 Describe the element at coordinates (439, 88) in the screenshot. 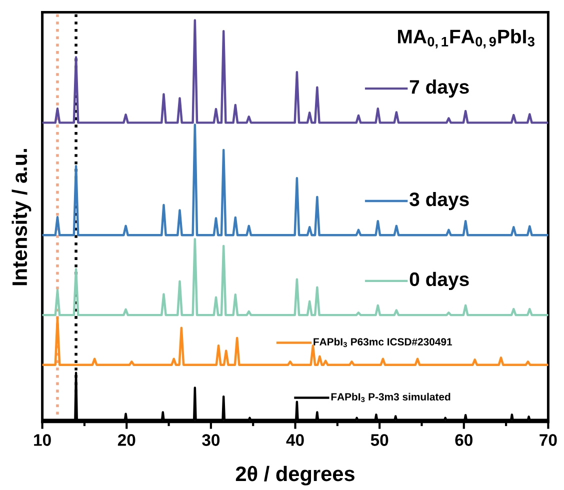

I see `legend-label: 7 days` at that location.